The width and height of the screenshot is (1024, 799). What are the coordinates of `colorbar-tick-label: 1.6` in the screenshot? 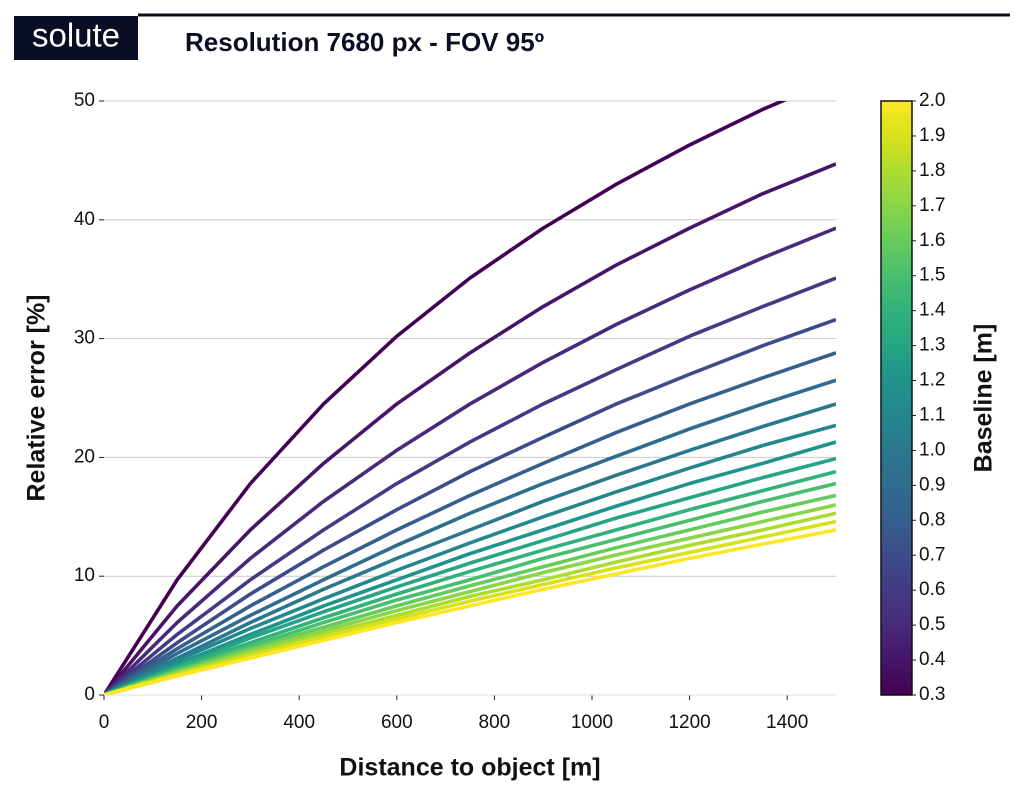 It's located at (932, 240).